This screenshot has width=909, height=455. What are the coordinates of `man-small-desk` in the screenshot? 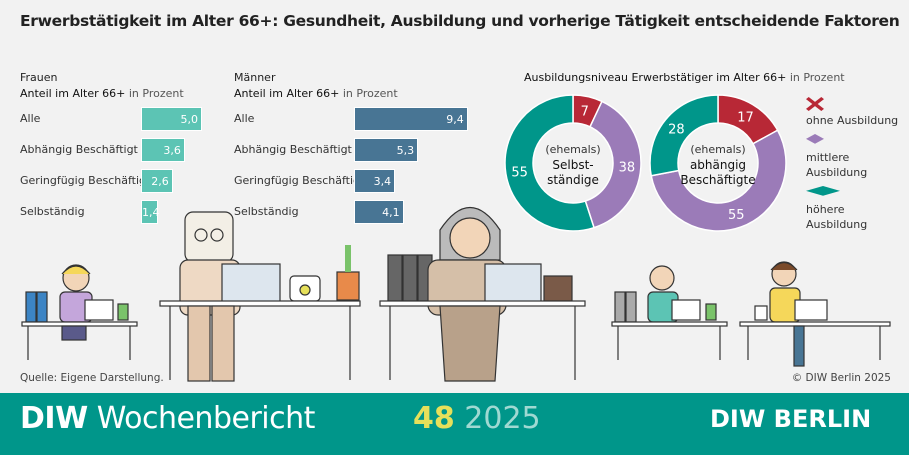 It's located at (669, 312).